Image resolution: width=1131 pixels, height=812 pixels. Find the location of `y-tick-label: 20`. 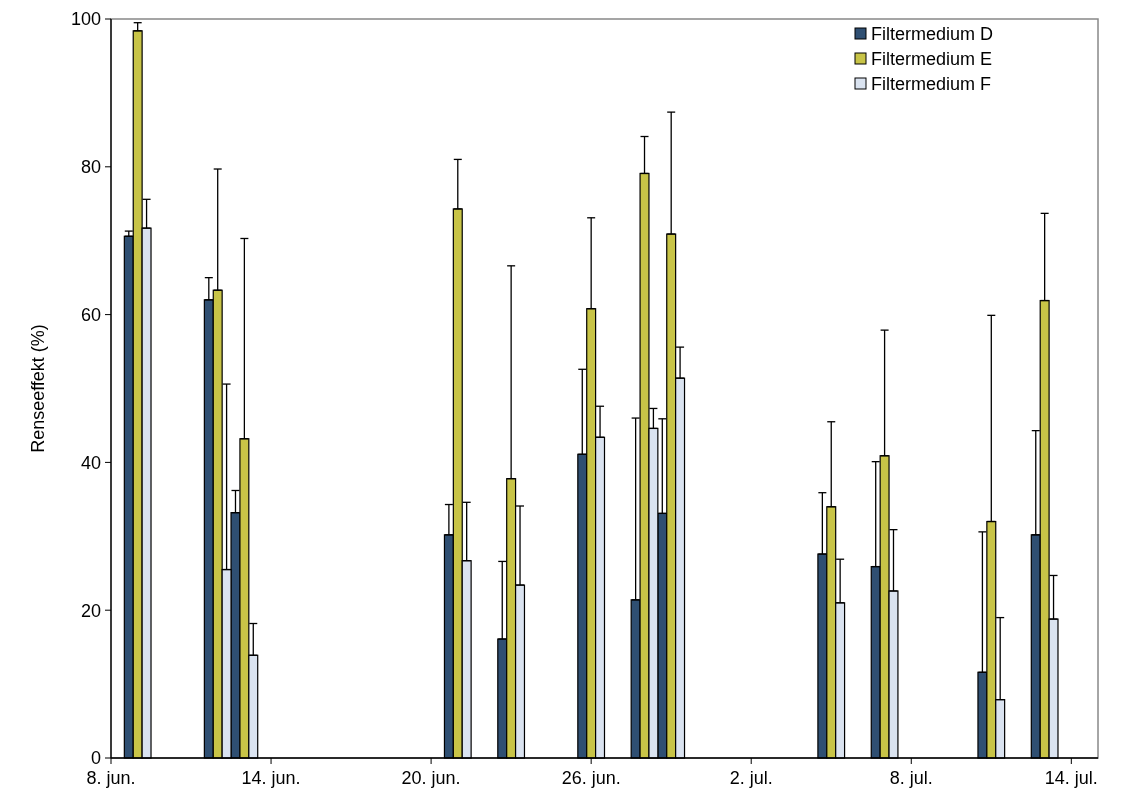

y-tick-label: 20 is located at coordinates (90, 610).